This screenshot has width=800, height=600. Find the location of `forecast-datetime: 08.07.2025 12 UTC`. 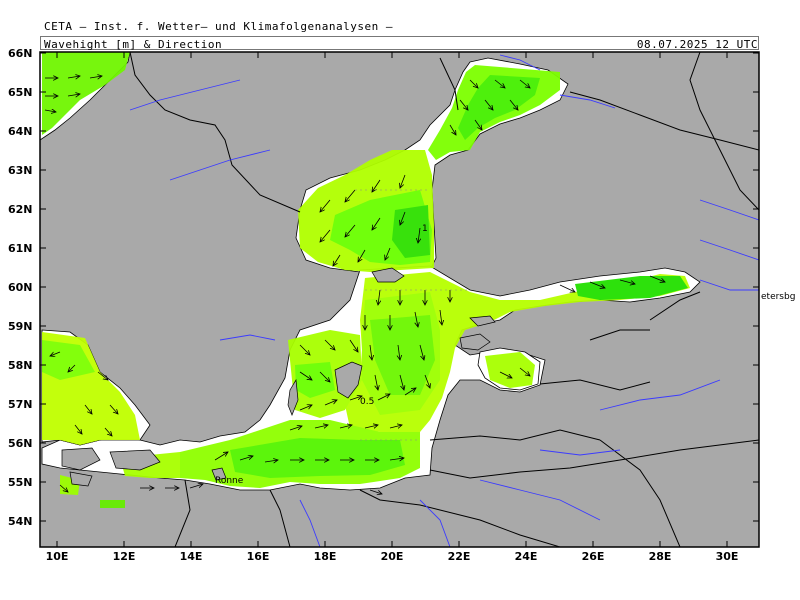

forecast-datetime: 08.07.2025 12 UTC is located at coordinates (697, 44).